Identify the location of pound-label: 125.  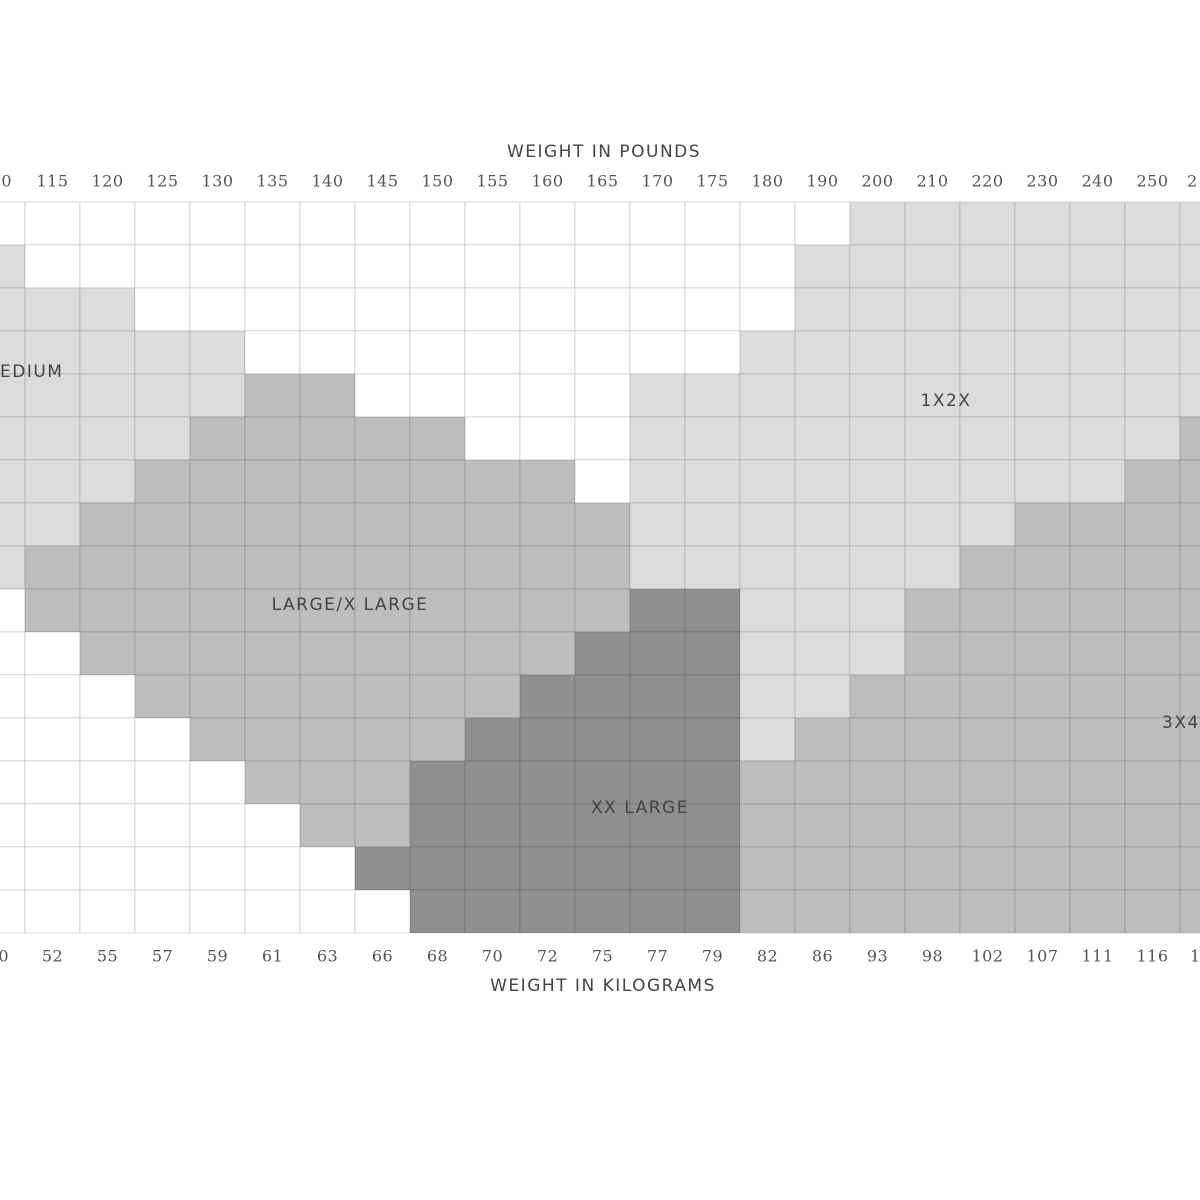
(162, 181).